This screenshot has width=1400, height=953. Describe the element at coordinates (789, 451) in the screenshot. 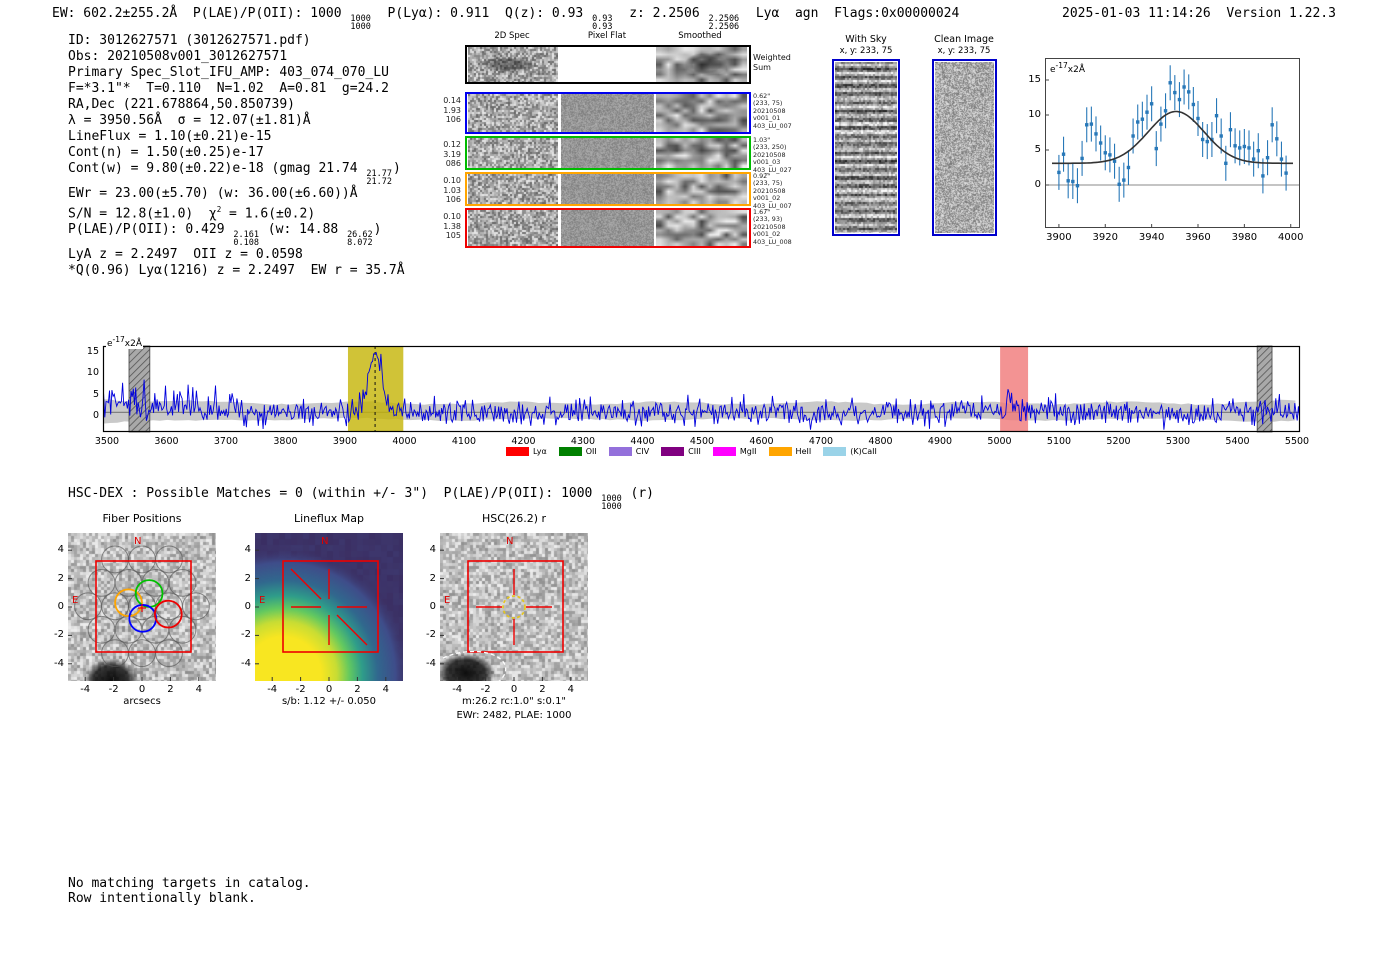

I see `legend-item-heii: HeII` at that location.